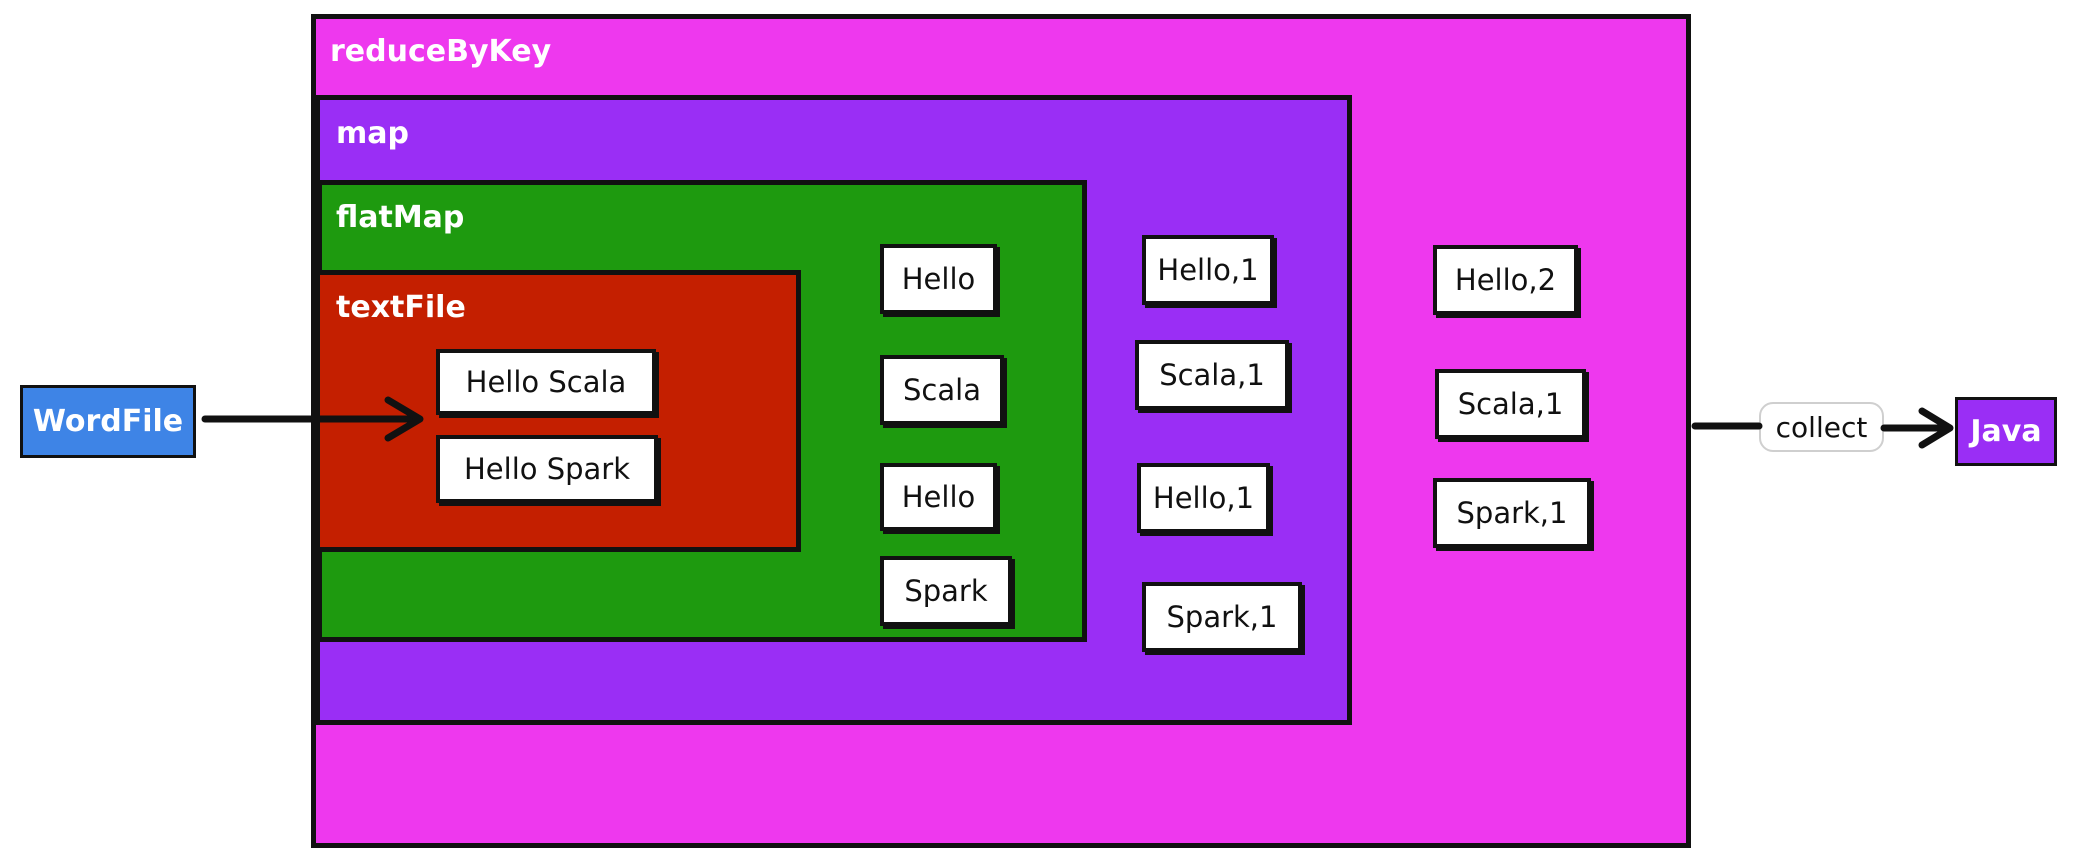 The width and height of the screenshot is (2098, 862). I want to click on reduce-result: Spark,1, so click(1512, 513).